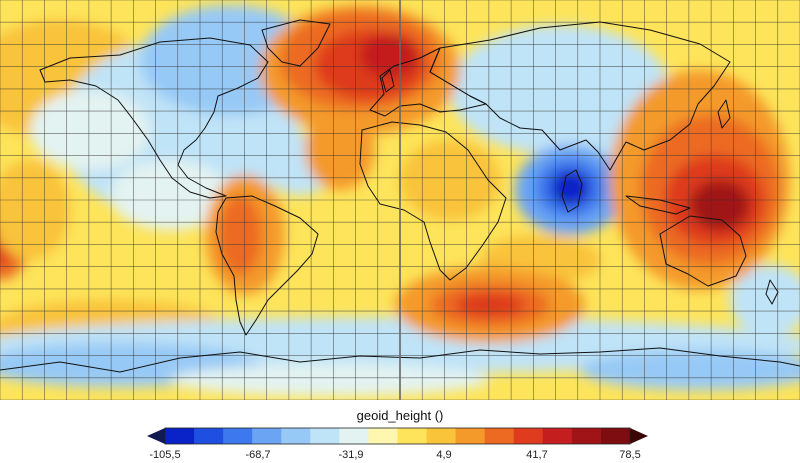  I want to click on colorbar-tick-label: 4,9, so click(443, 455).